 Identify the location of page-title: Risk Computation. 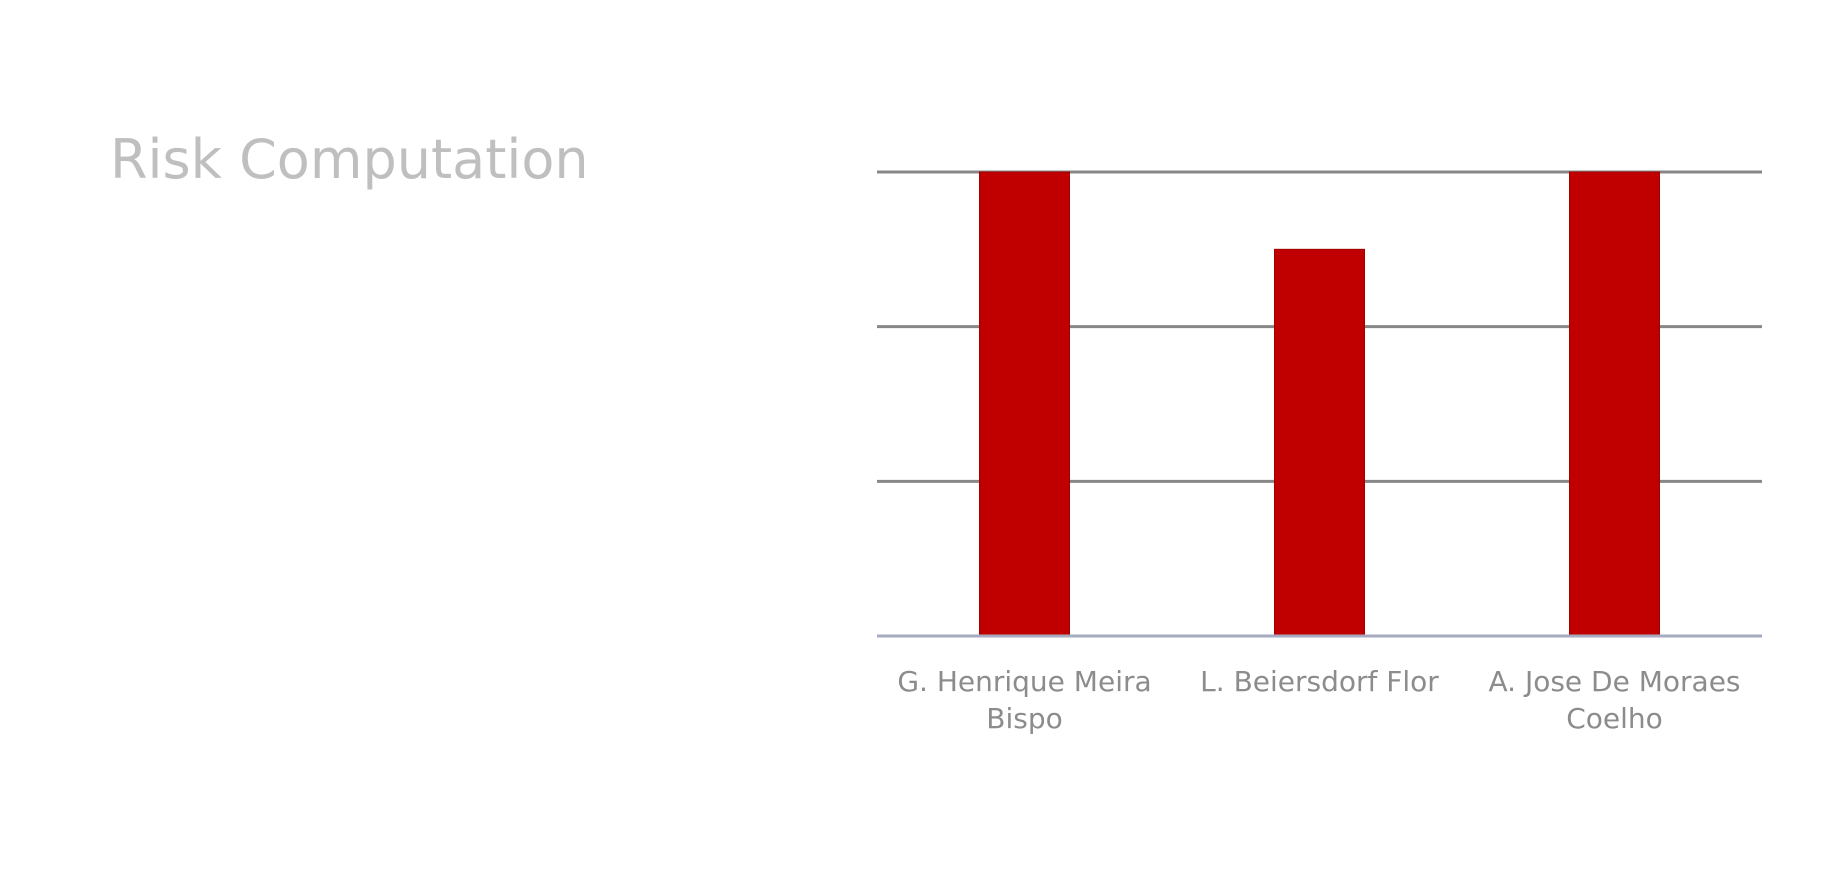
(349, 159).